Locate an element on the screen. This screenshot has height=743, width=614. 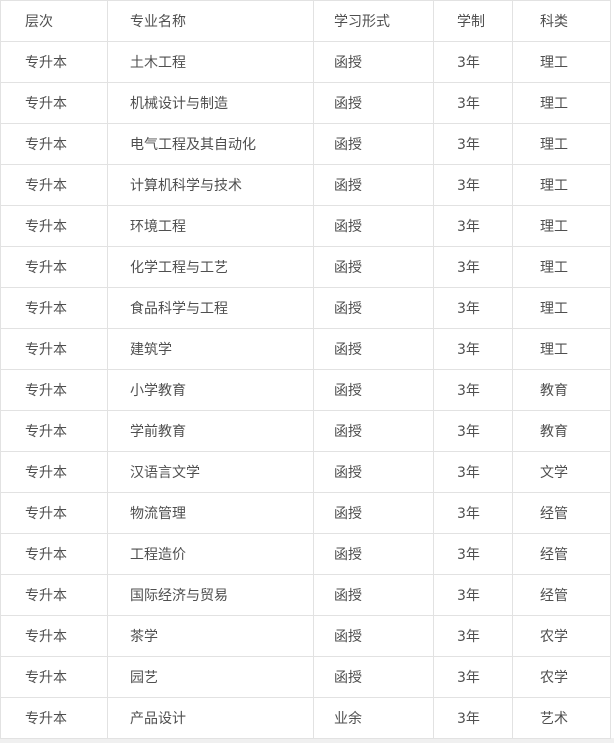
table-row: 专升本 学前教育 函授 3年 教育 is located at coordinates (305, 431).